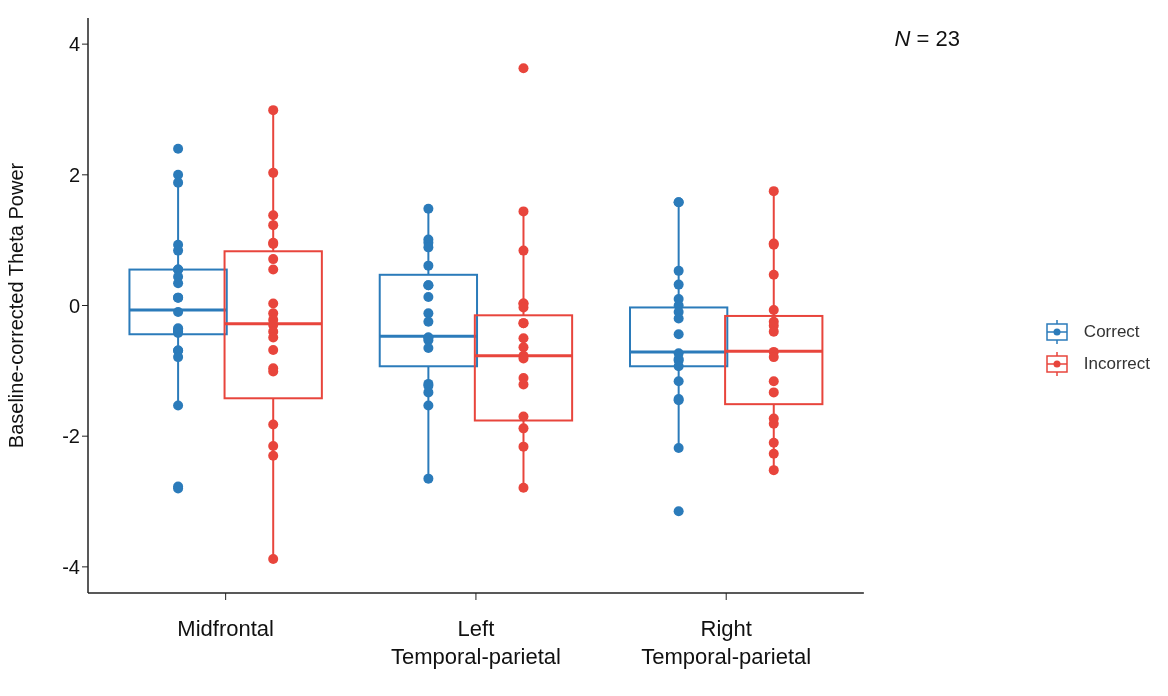  I want to click on x-tick-label: Right Temporal-parietal, so click(726, 642).